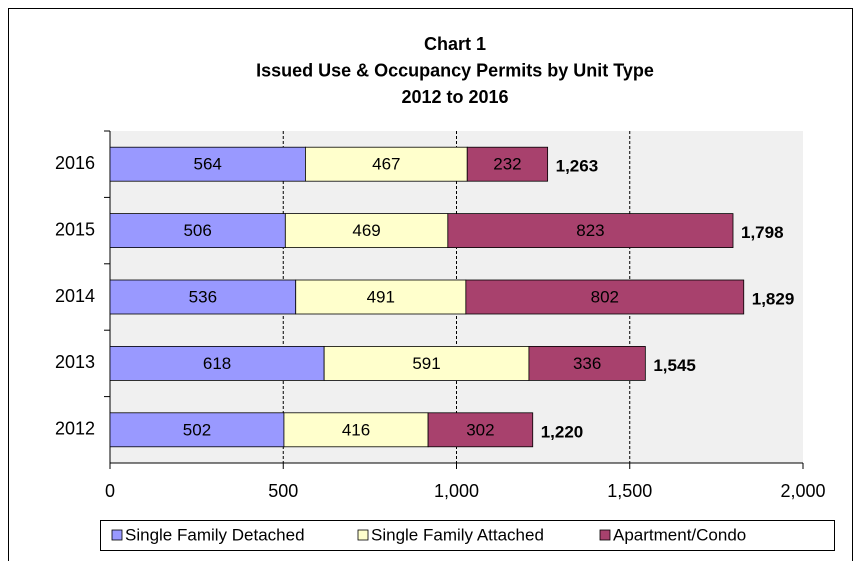 This screenshot has width=861, height=561. Describe the element at coordinates (457, 534) in the screenshot. I see `legend-label: Single Family Attached` at that location.